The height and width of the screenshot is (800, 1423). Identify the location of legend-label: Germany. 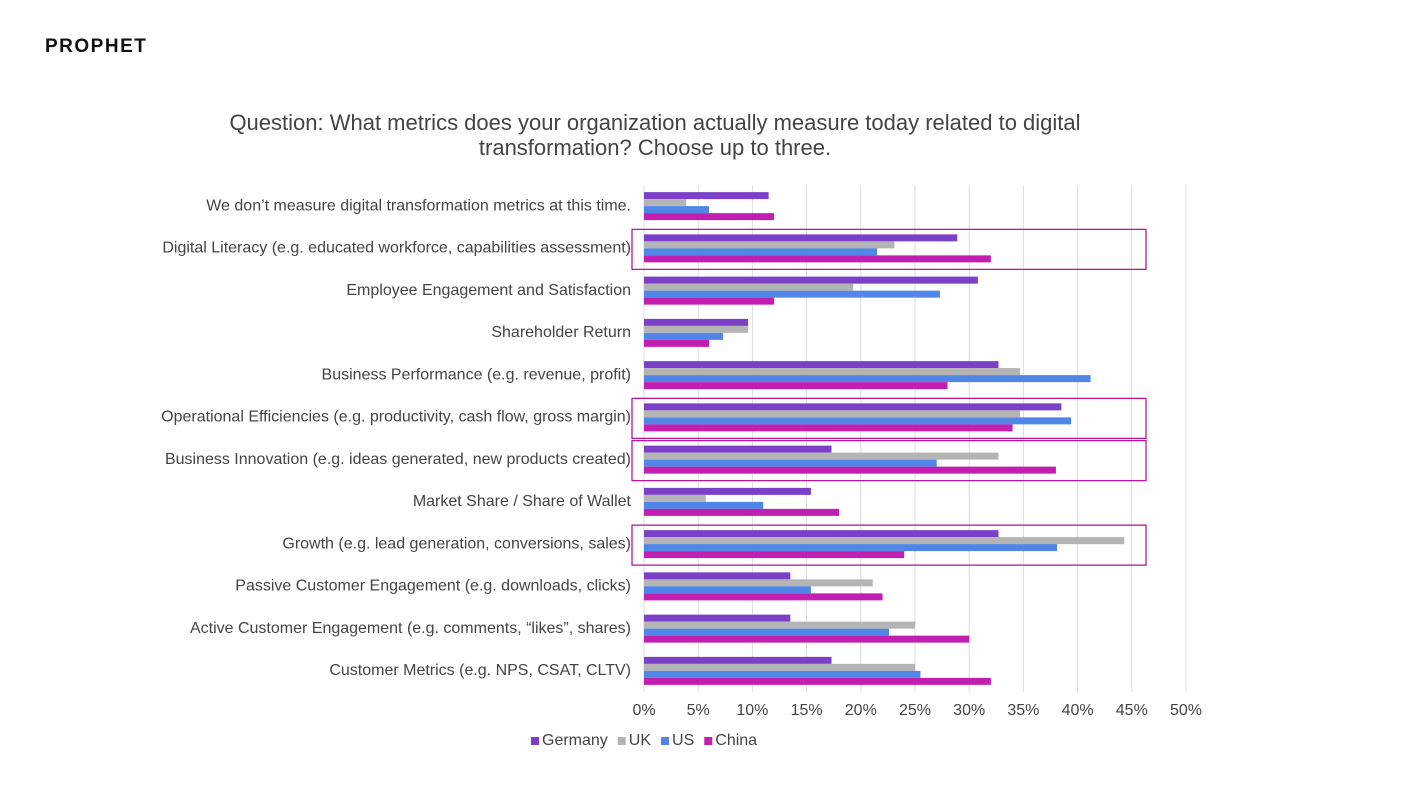
(575, 740).